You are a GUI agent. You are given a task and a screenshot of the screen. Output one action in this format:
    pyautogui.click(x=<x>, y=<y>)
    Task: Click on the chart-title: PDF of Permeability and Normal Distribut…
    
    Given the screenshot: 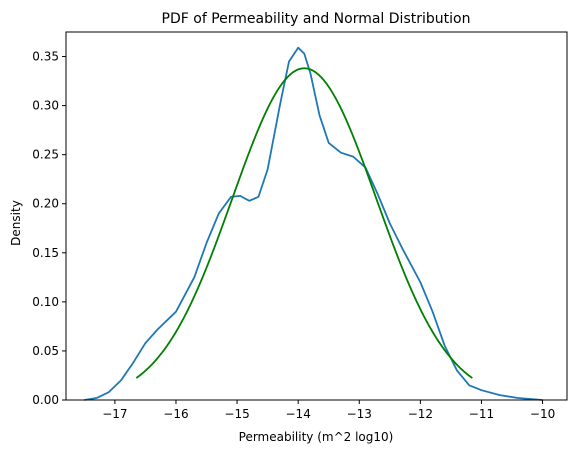 What is the action you would take?
    pyautogui.click(x=316, y=19)
    